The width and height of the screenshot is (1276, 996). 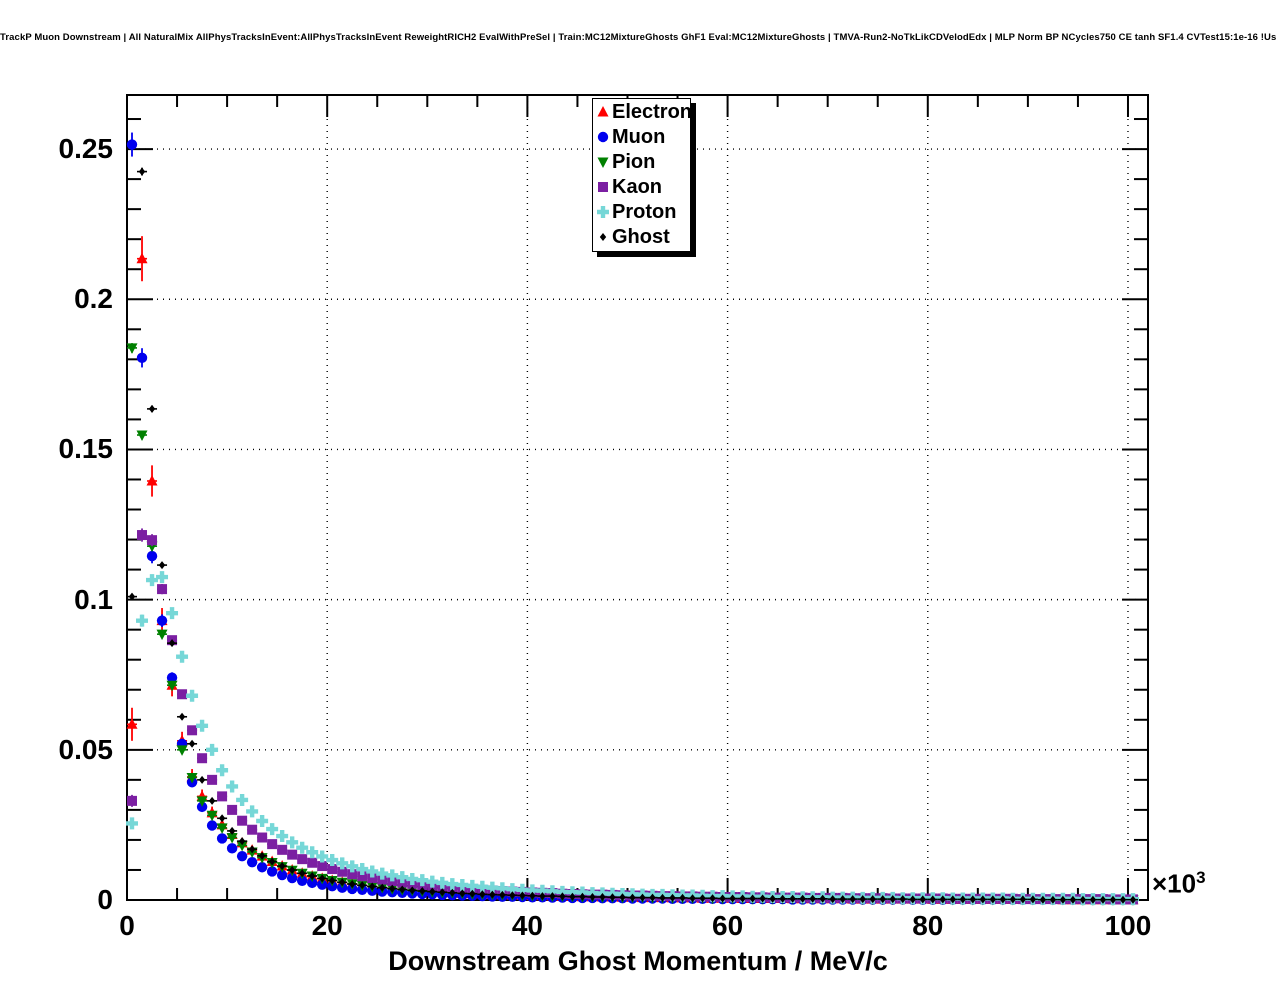 What do you see at coordinates (642, 111) in the screenshot?
I see `legend-item-electron: Electron` at bounding box center [642, 111].